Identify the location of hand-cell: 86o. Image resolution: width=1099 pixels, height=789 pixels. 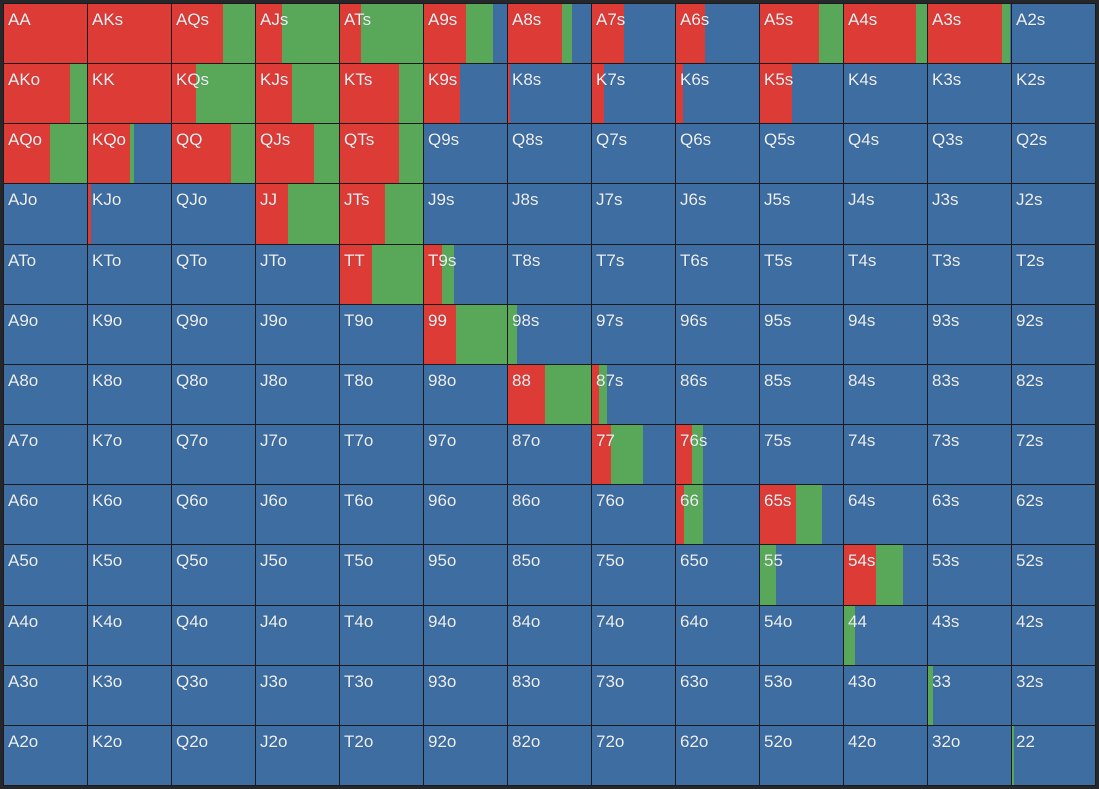
(549, 515).